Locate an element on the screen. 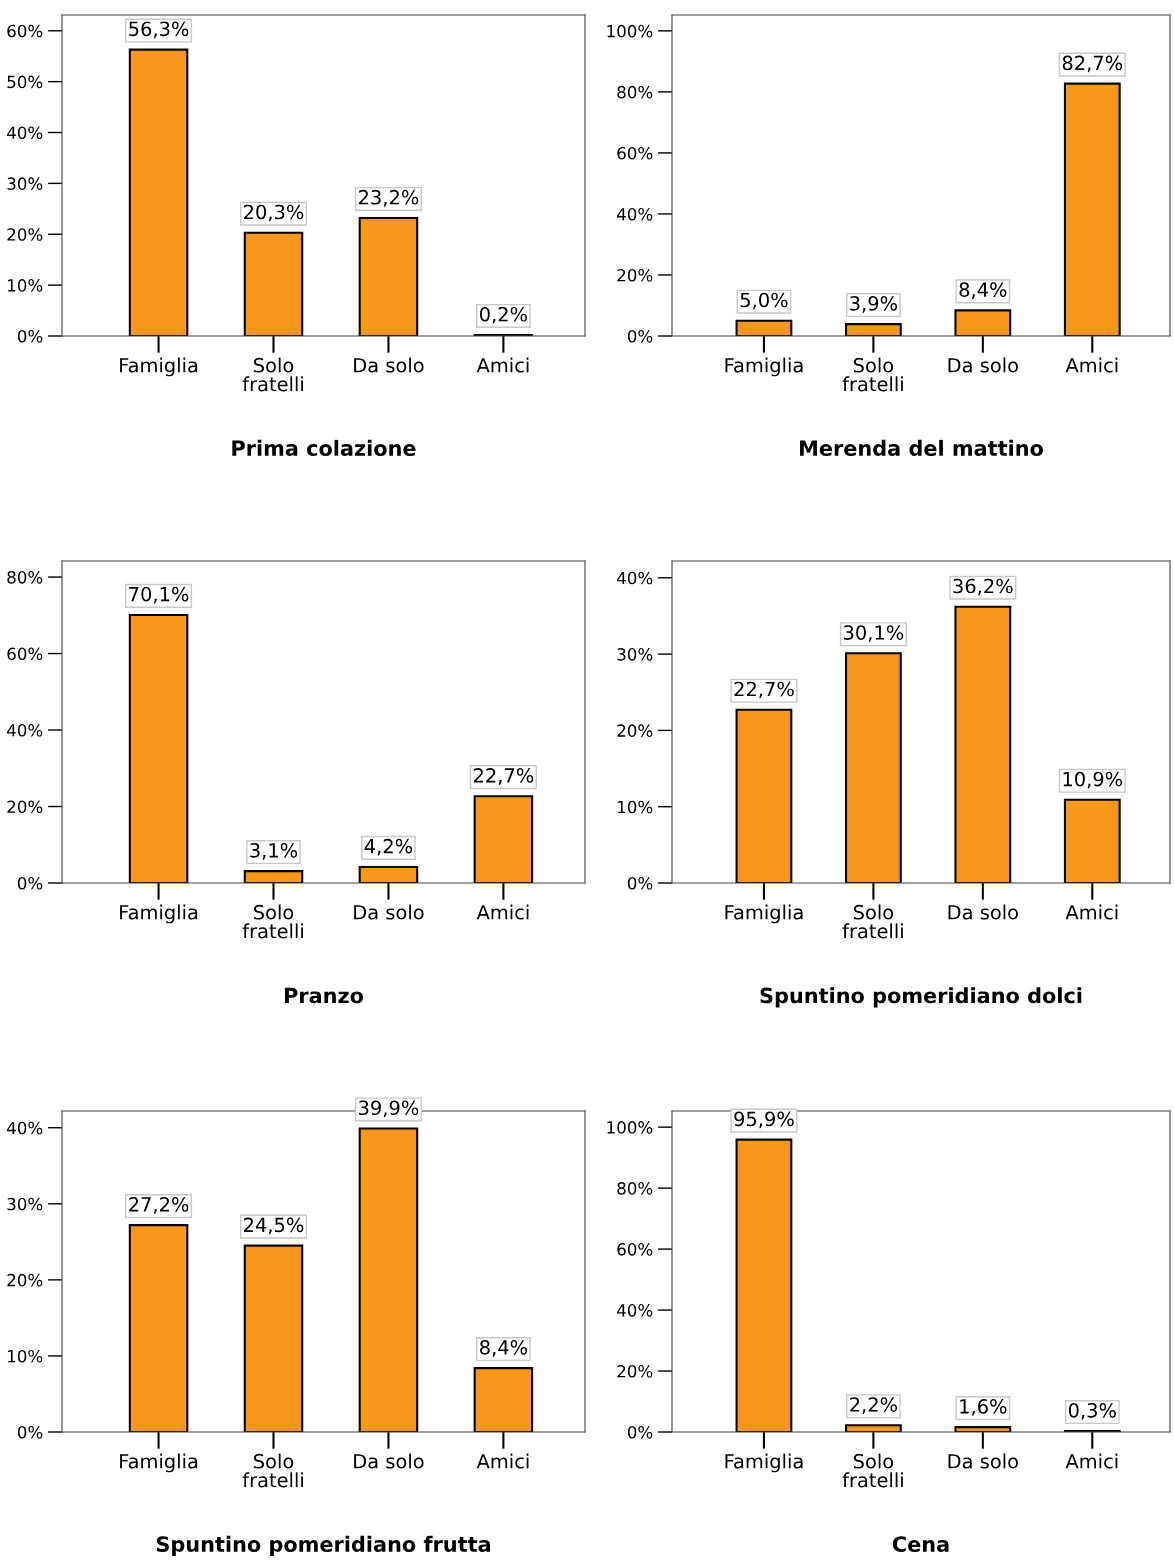 The image size is (1174, 1564). data-label: 30,1% is located at coordinates (873, 633).